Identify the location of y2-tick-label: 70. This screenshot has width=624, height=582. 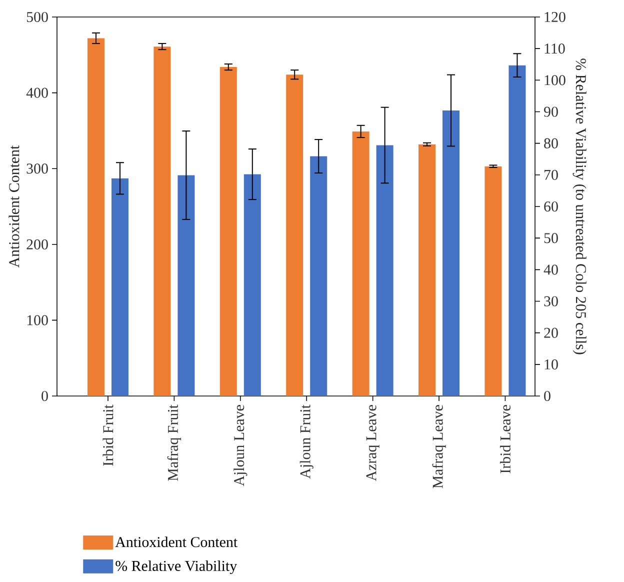
(551, 175).